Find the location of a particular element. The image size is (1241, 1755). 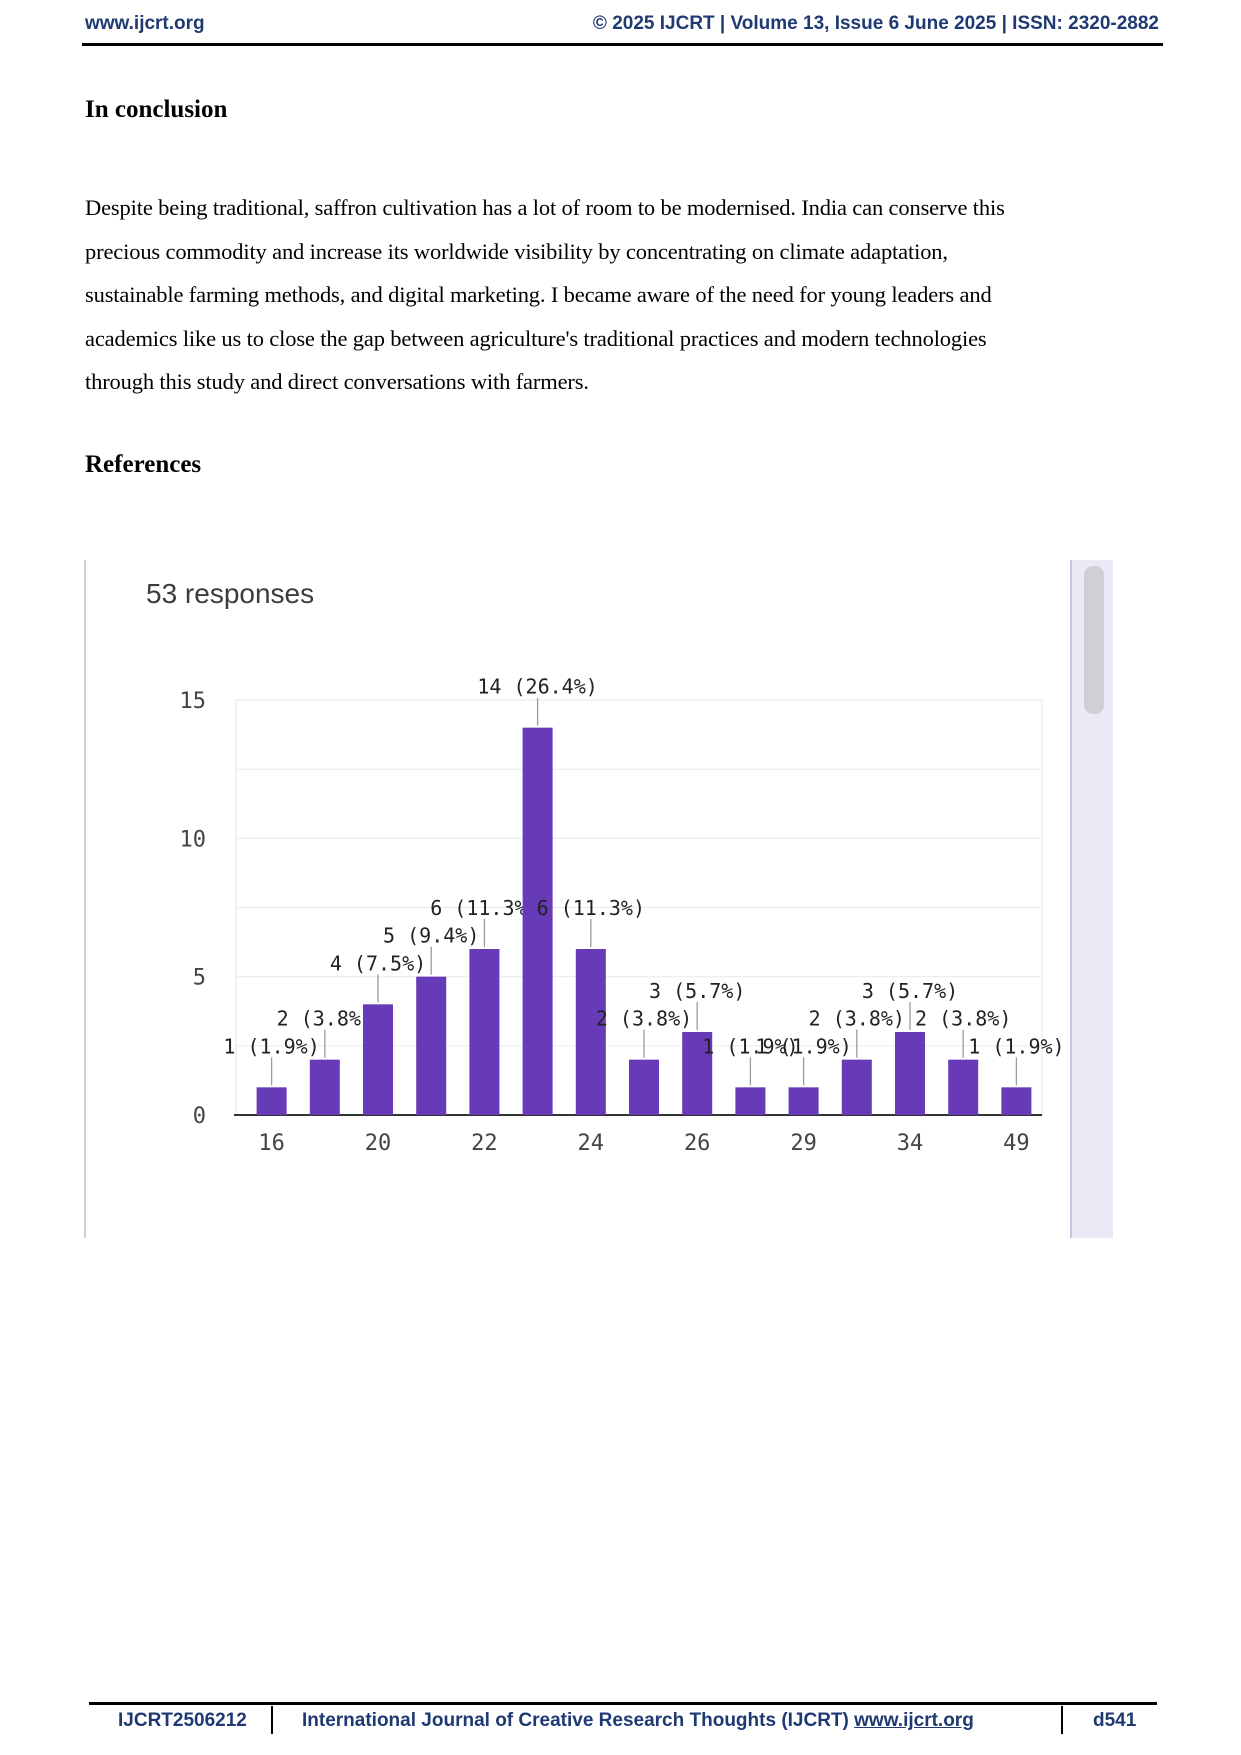

x-tick-label: 34 is located at coordinates (910, 1143).